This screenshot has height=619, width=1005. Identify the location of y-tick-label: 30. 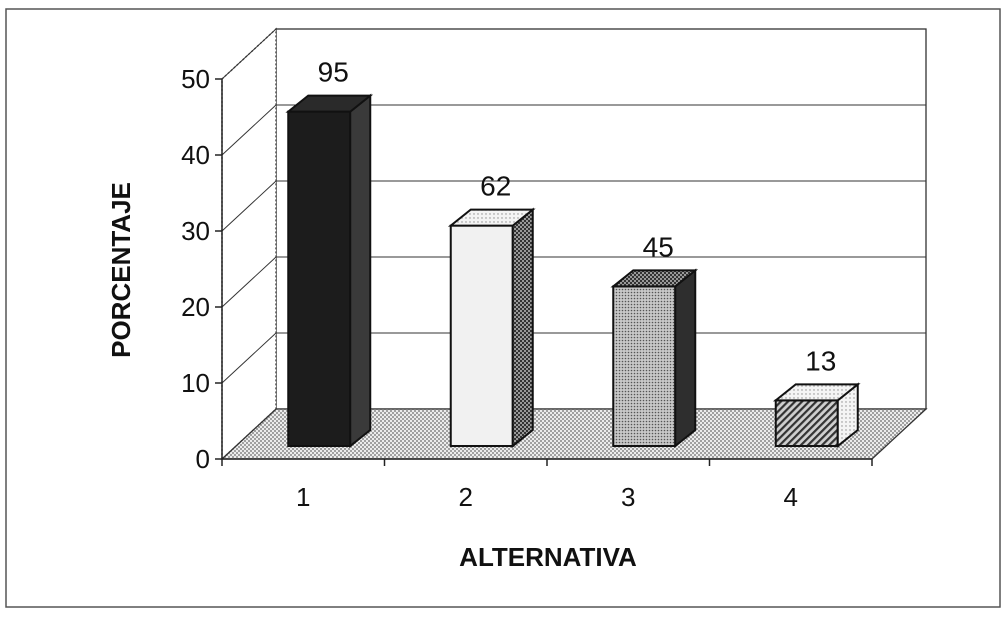
(195, 231).